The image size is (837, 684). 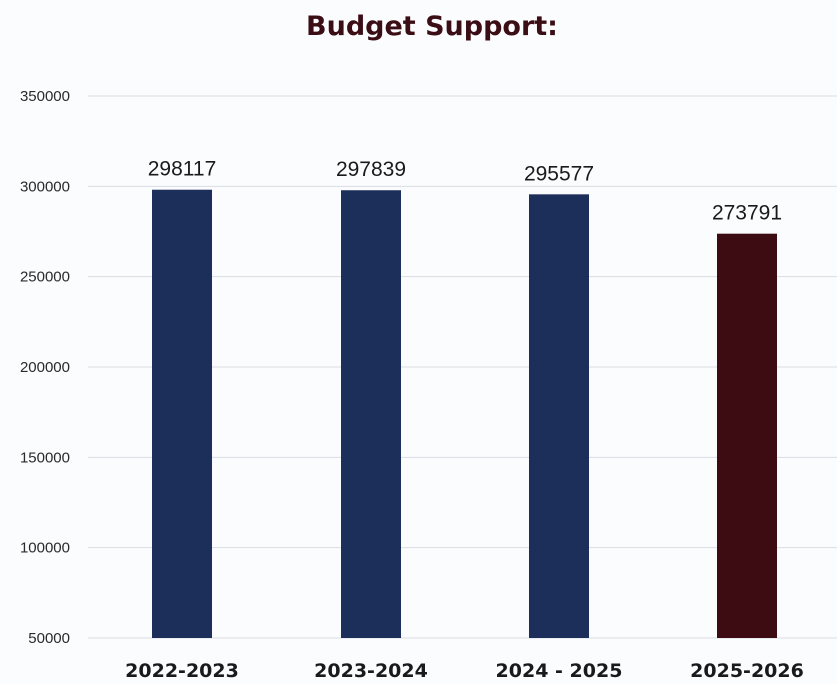 I want to click on x-tick-label: 2024 - 2025, so click(x=559, y=671).